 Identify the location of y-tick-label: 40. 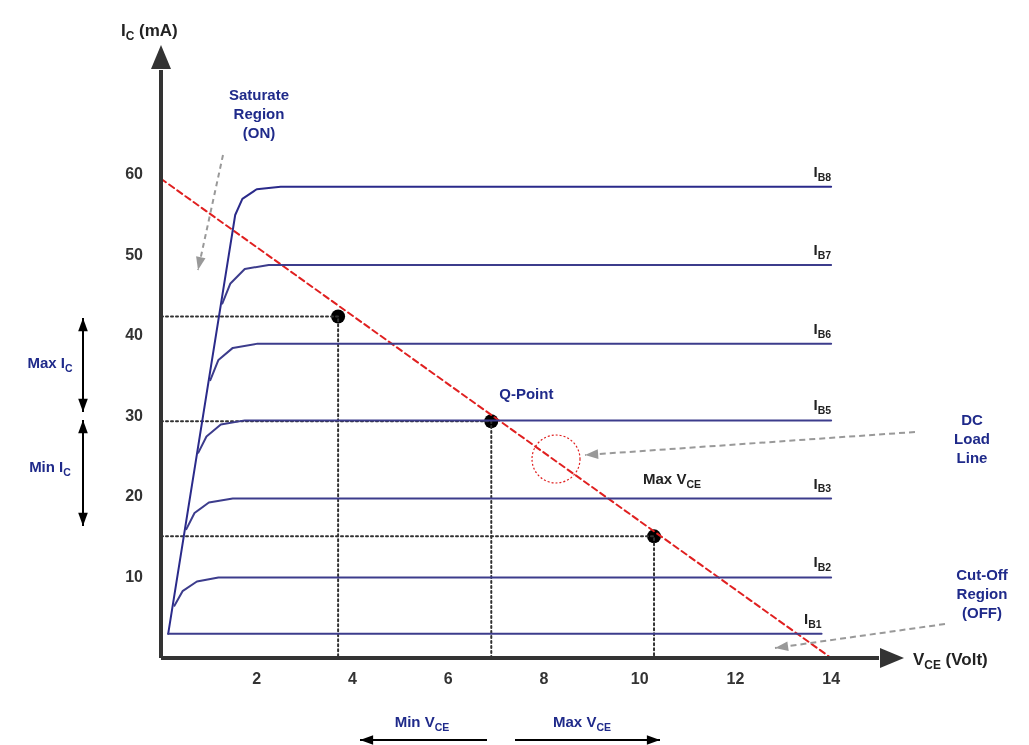
(134, 335).